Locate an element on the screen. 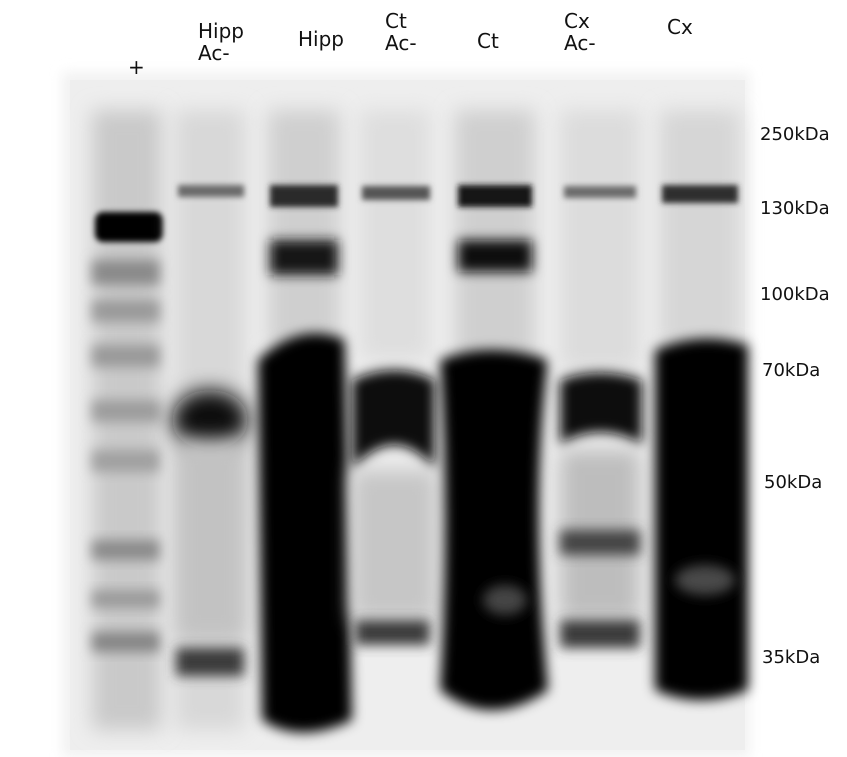  lane-label-ct-ac: Ct Ac- is located at coordinates (401, 32).